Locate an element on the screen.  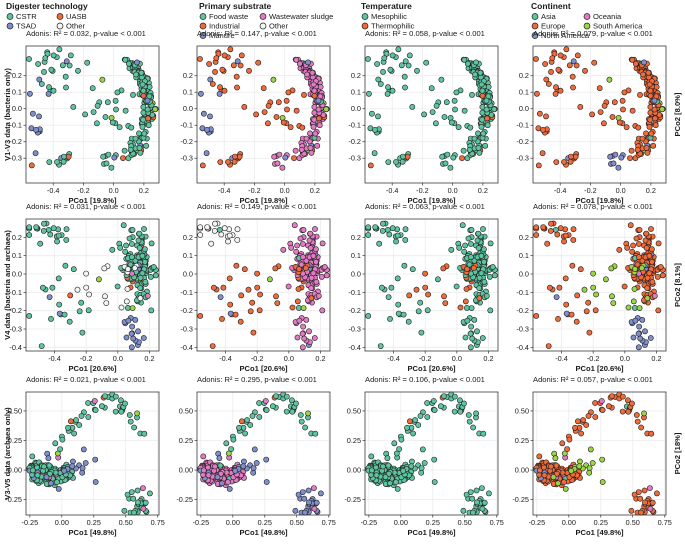
y-tick-label: -0.1 is located at coordinates (354, 125).